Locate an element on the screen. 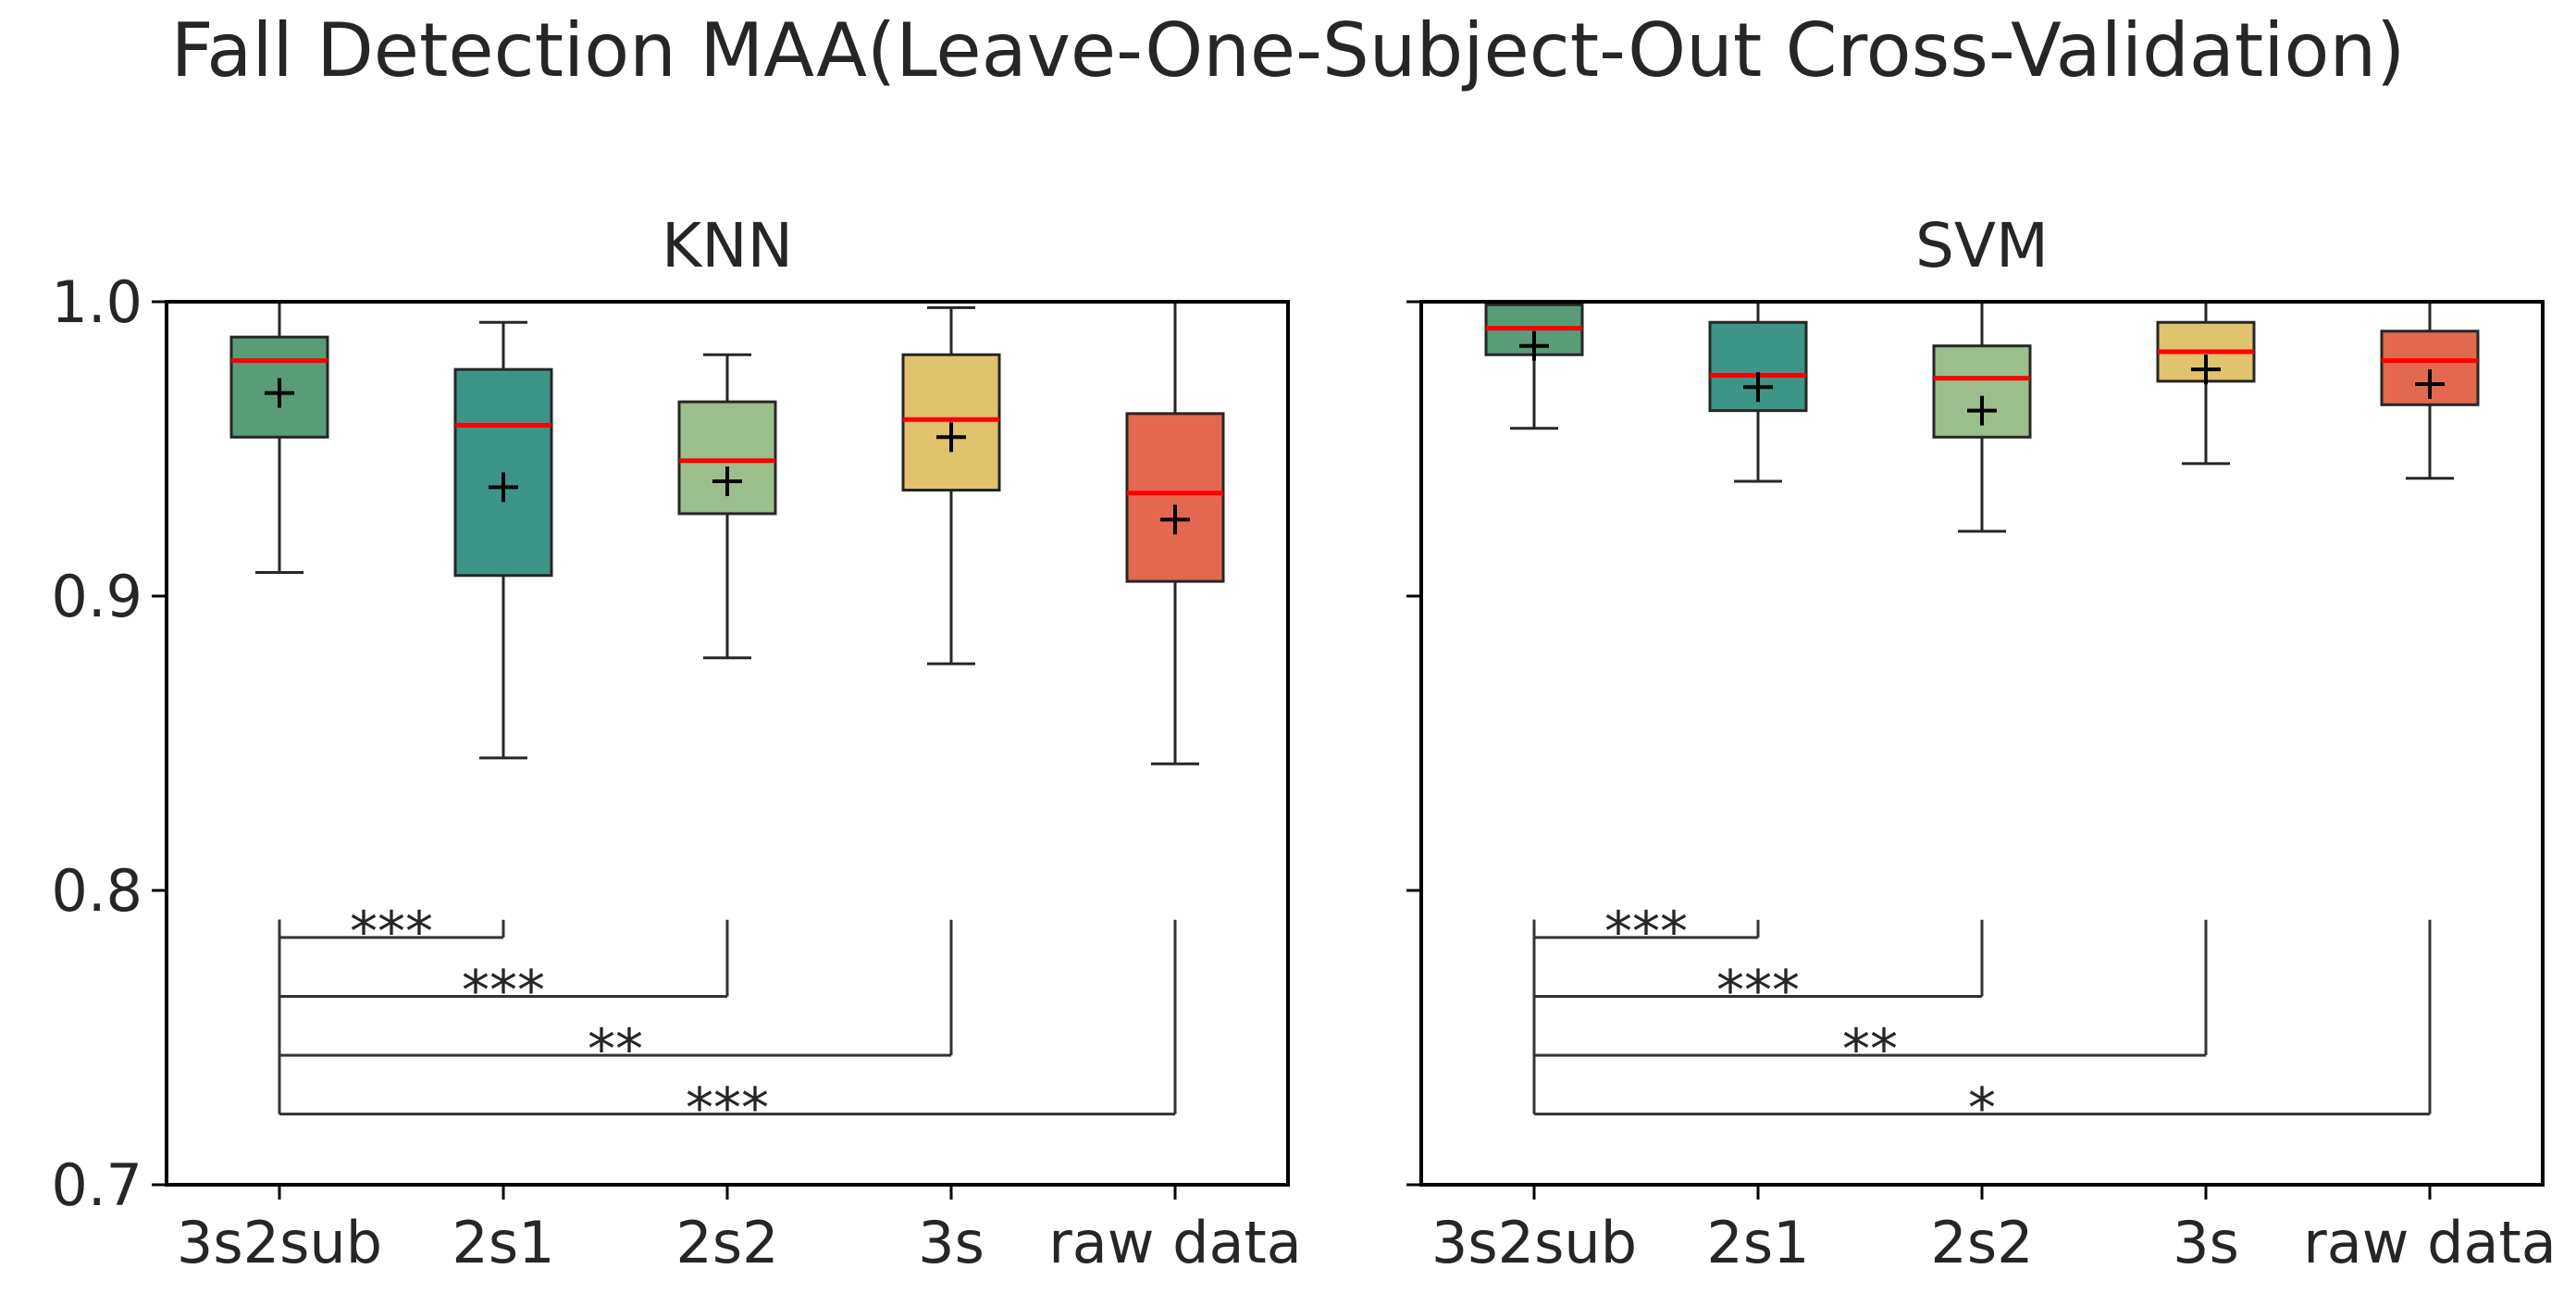 The image size is (2576, 1306). y-tick-label: 0.8 is located at coordinates (97, 891).